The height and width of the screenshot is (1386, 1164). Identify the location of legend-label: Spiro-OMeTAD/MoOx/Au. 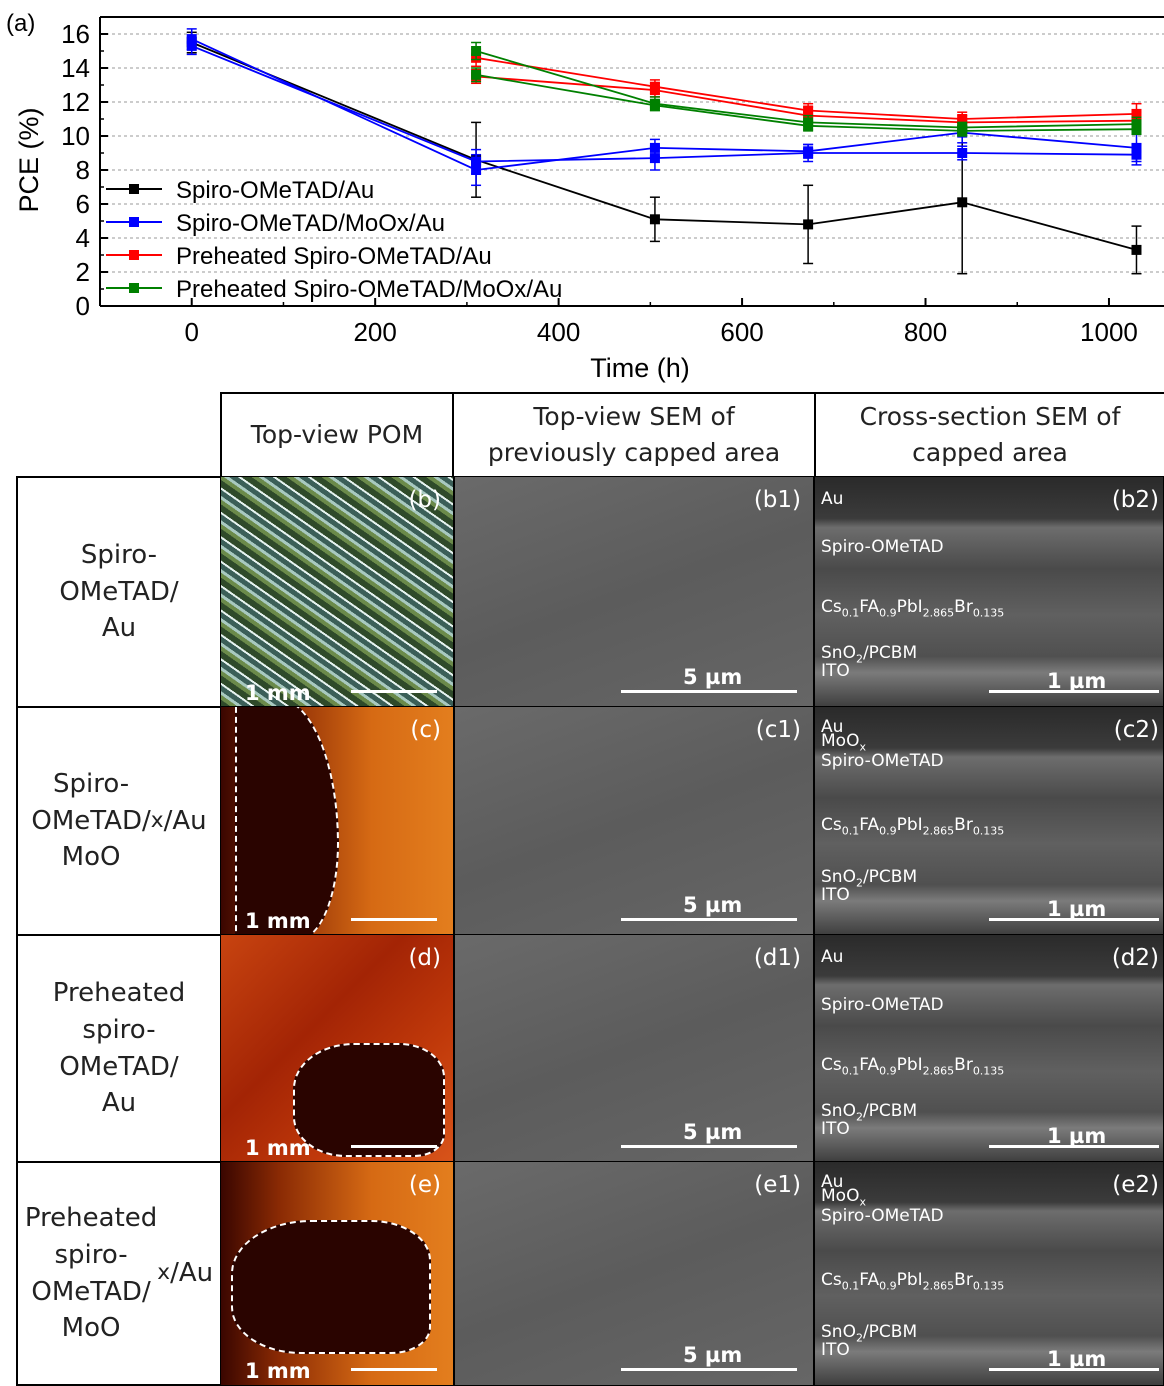
(310, 223).